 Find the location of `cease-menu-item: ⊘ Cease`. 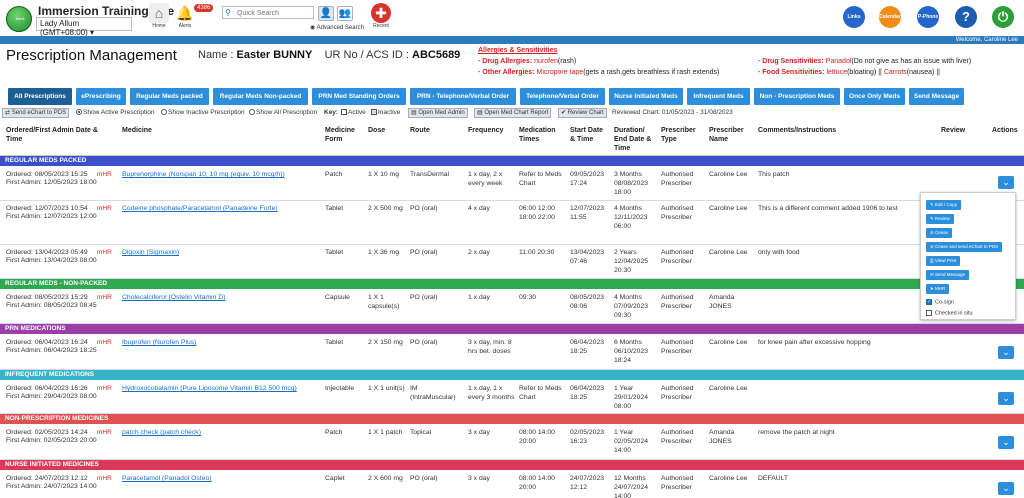

cease-menu-item: ⊘ Cease is located at coordinates (939, 233).